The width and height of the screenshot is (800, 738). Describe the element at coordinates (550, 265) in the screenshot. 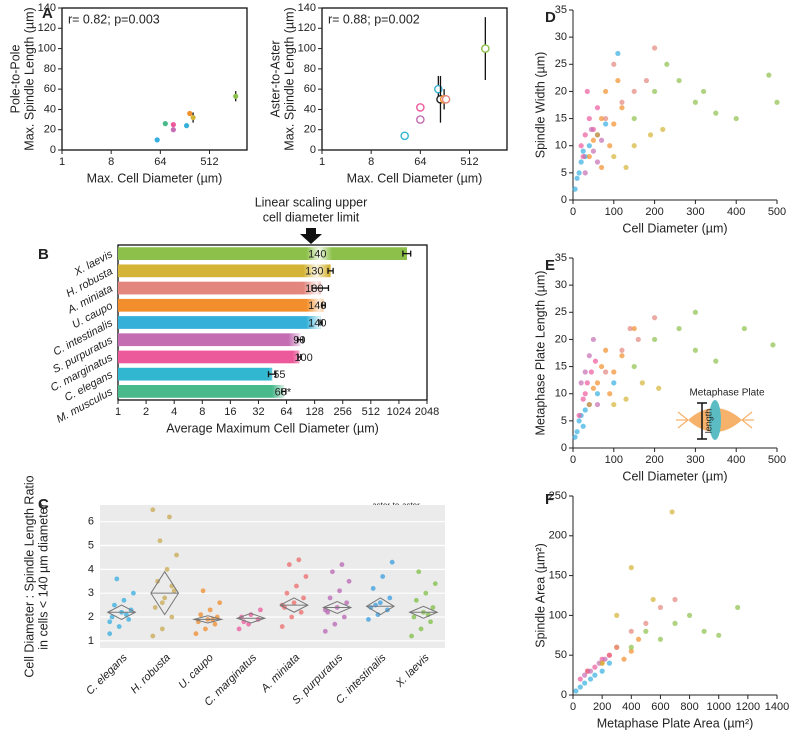

I see `panel-letter: E` at that location.